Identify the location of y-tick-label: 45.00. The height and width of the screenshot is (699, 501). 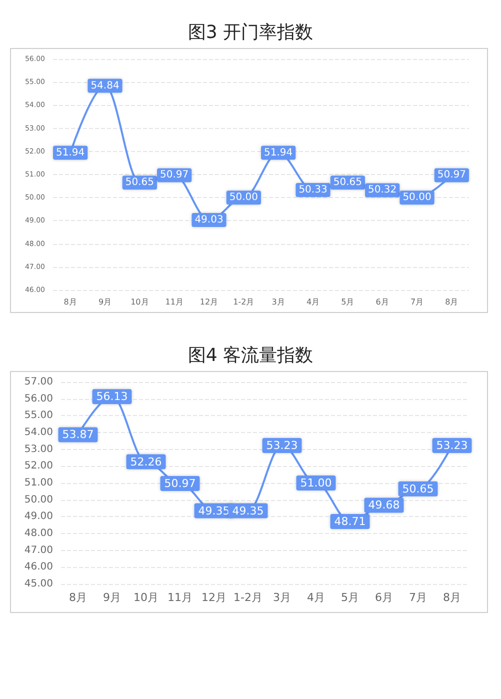
(38, 584).